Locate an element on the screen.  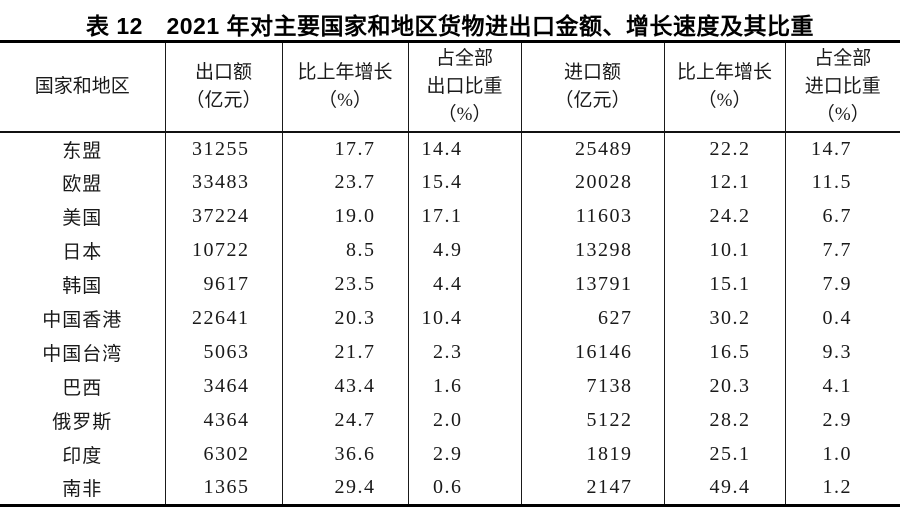
value-cell: 33483 is located at coordinates (223, 182).